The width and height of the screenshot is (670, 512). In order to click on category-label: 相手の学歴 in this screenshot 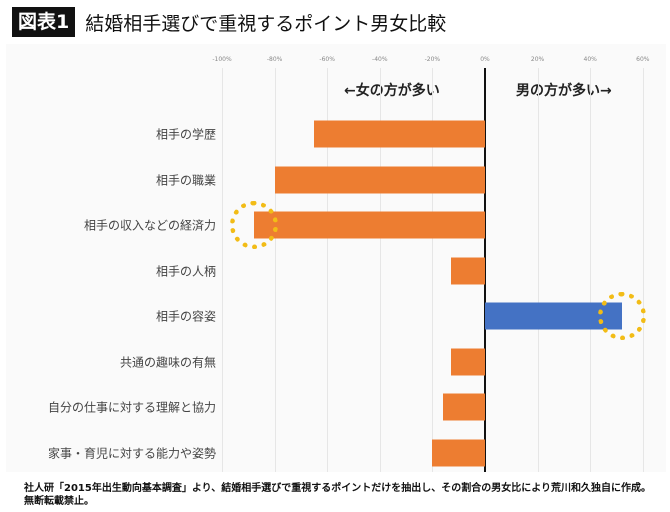, I will do `click(185, 134)`.